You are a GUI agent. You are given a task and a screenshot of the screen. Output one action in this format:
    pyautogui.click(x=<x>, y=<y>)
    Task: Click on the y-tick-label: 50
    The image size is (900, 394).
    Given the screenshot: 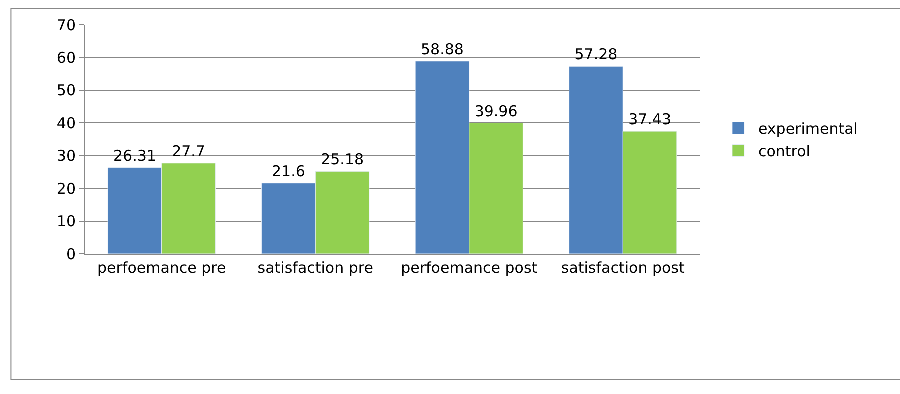 What is the action you would take?
    pyautogui.click(x=66, y=91)
    